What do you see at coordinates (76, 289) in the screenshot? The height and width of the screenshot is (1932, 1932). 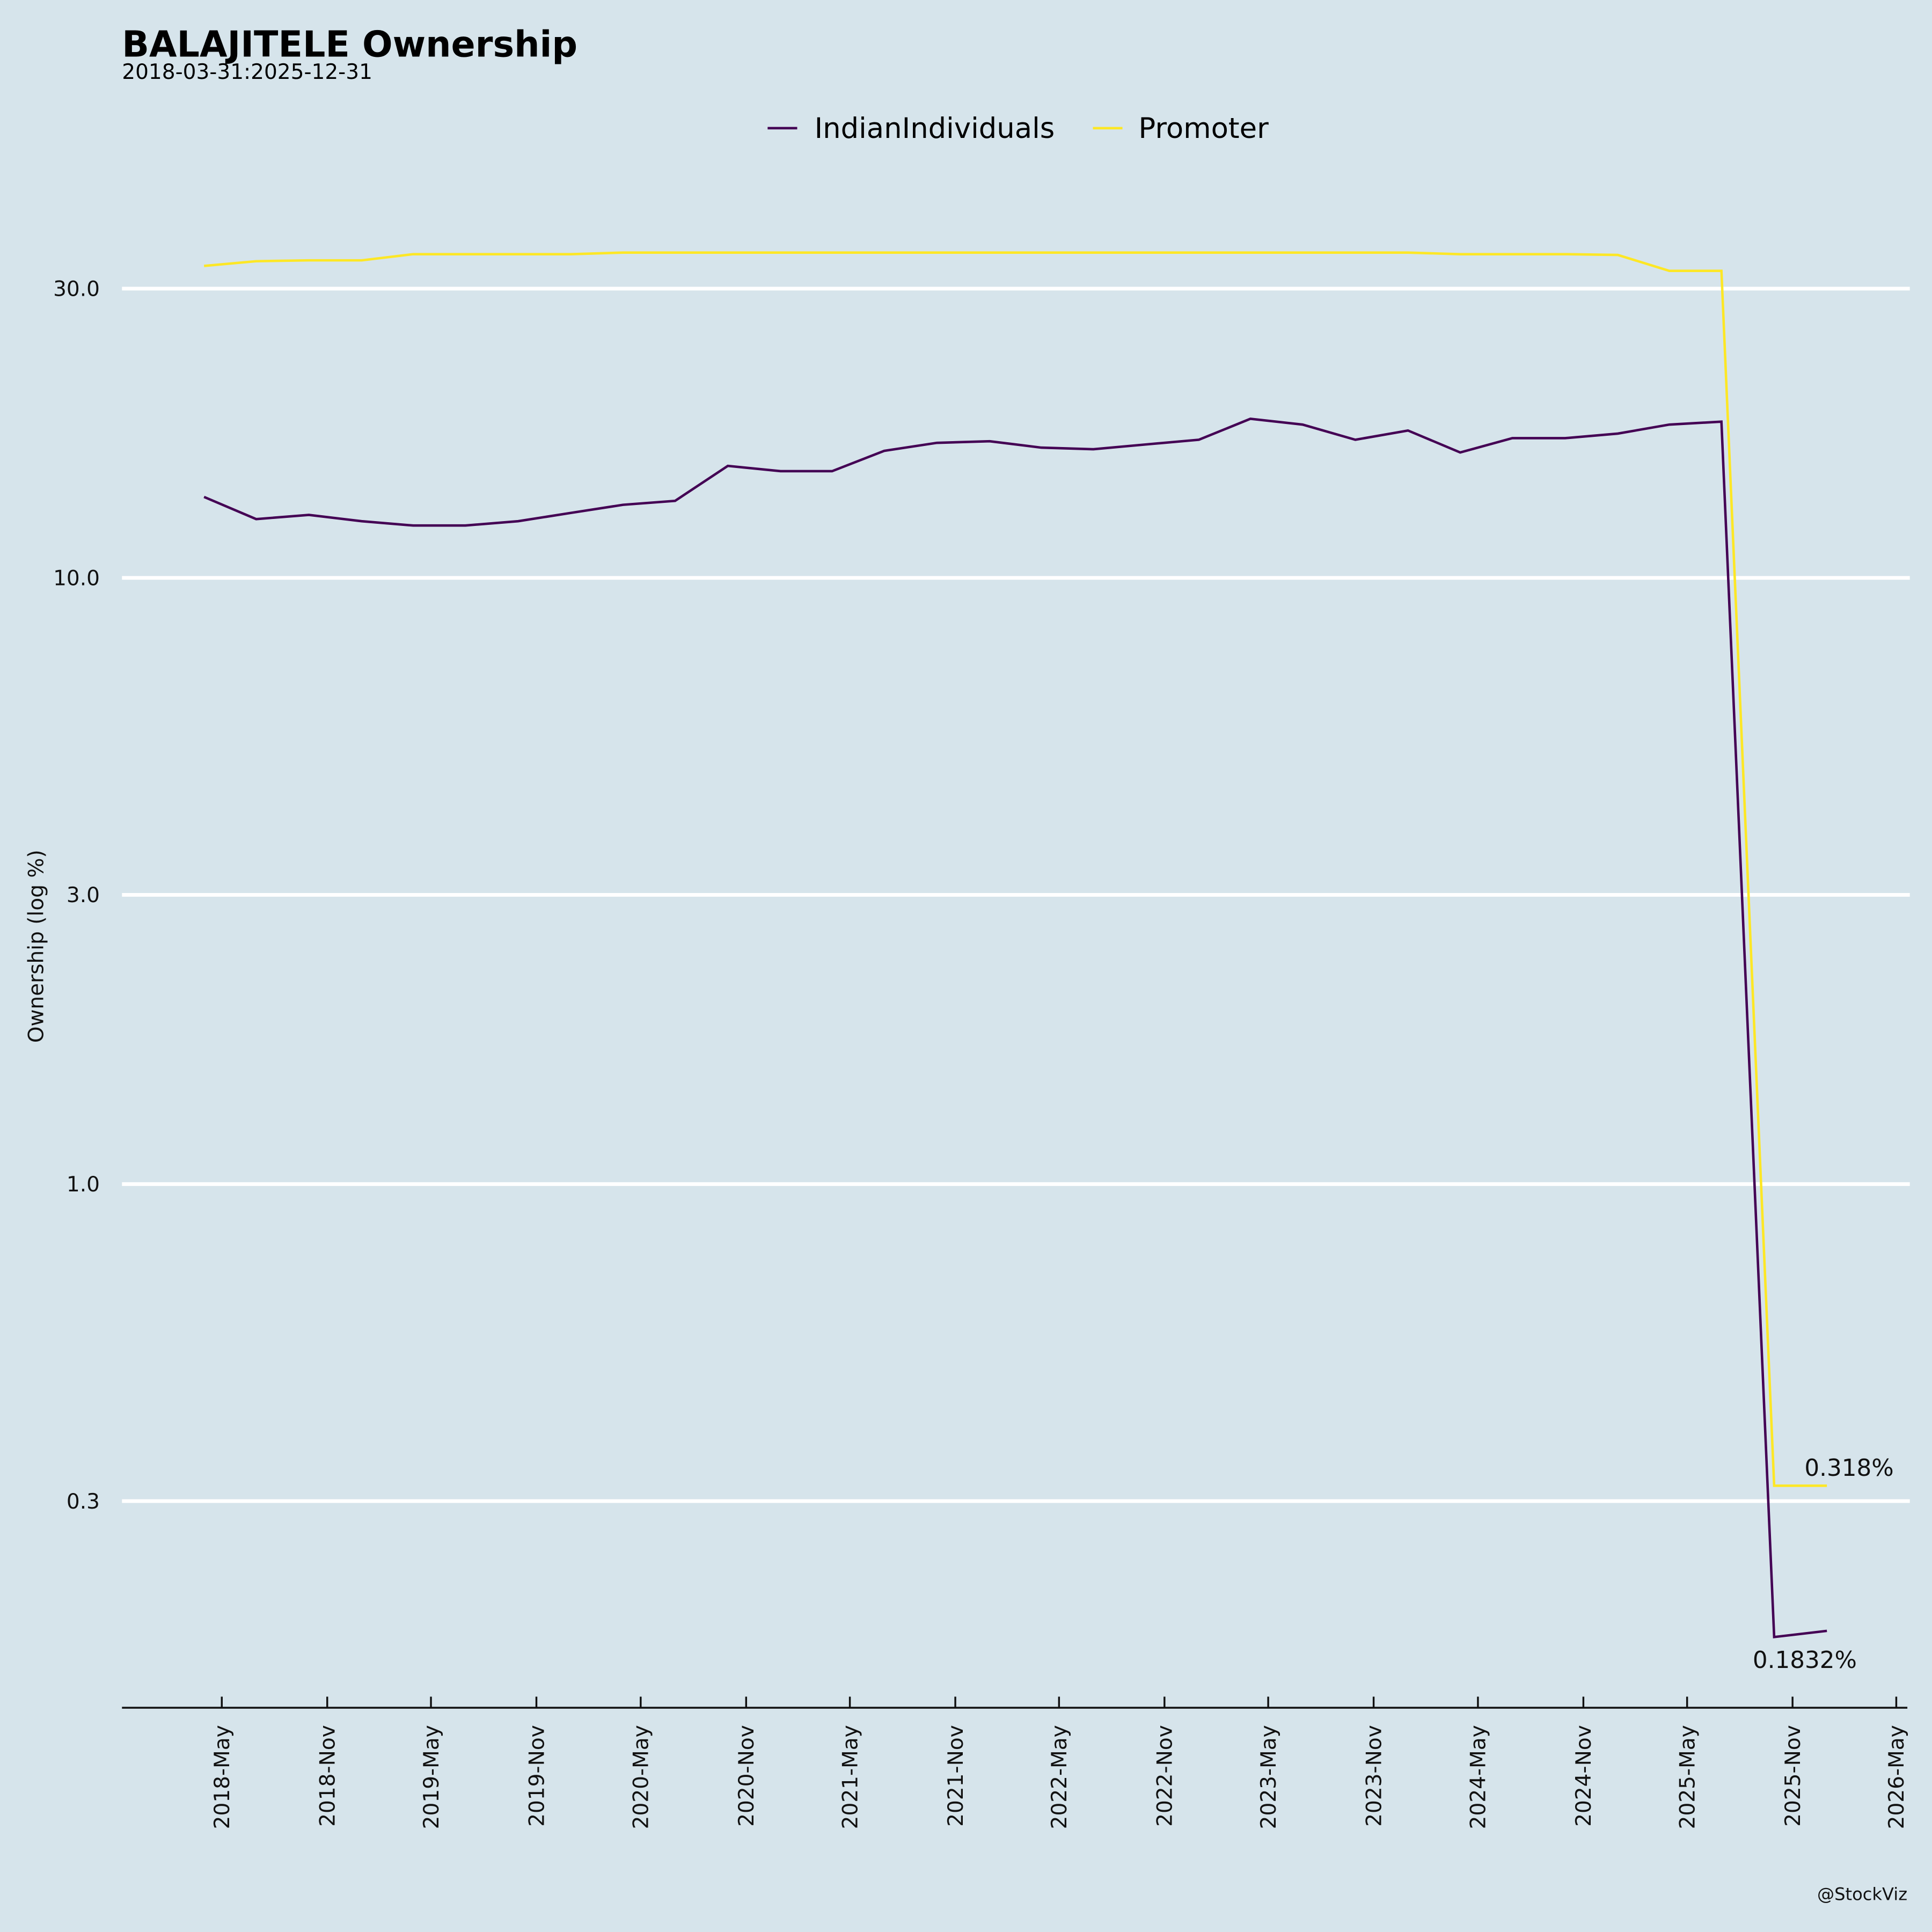 I see `y-tick-label: 30.0` at bounding box center [76, 289].